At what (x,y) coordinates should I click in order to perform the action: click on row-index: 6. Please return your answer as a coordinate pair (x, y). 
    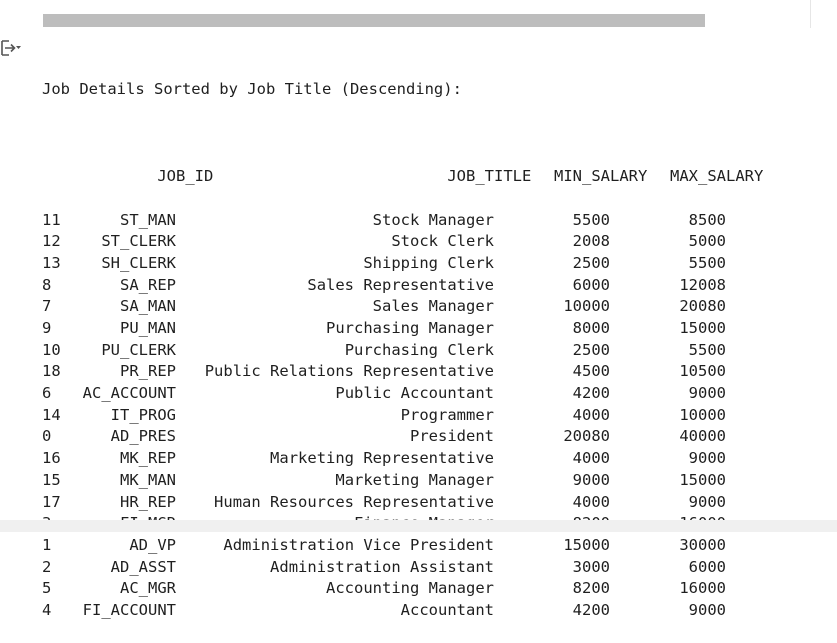
    Looking at the image, I should click on (47, 393).